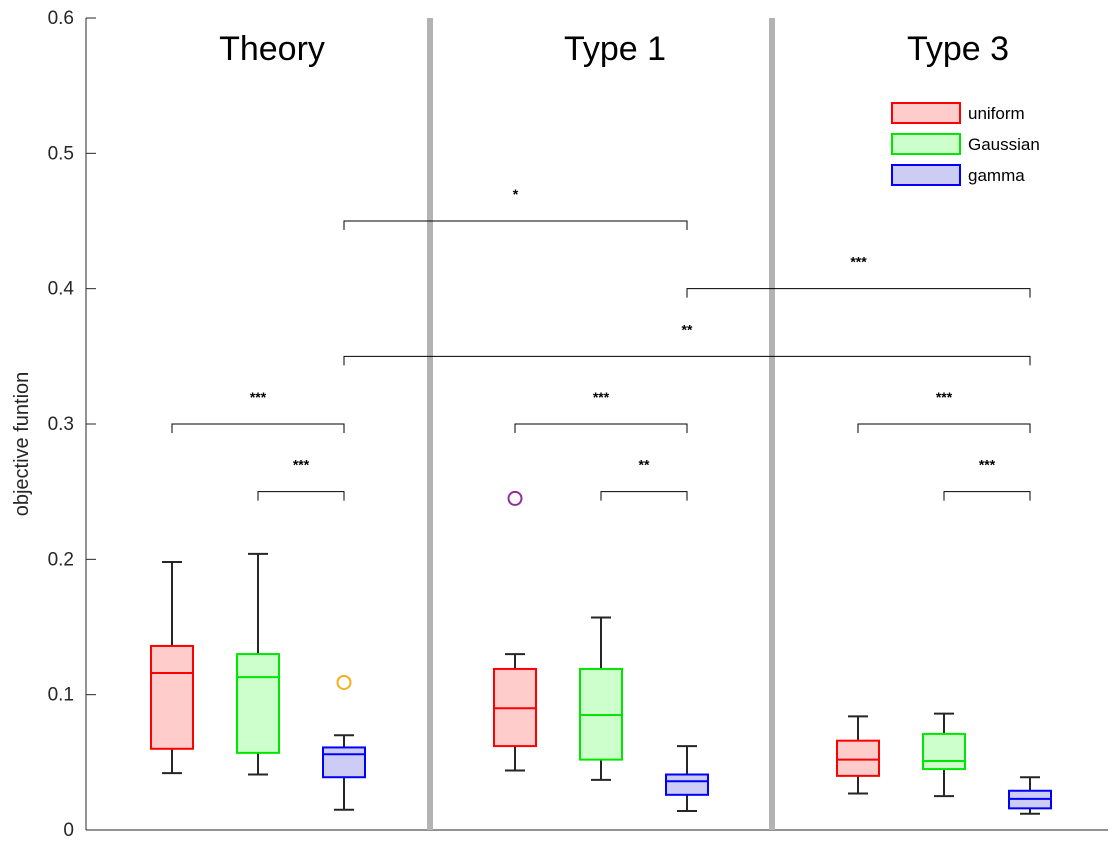 The width and height of the screenshot is (1110, 841). Describe the element at coordinates (272, 49) in the screenshot. I see `group-label: Theory` at that location.